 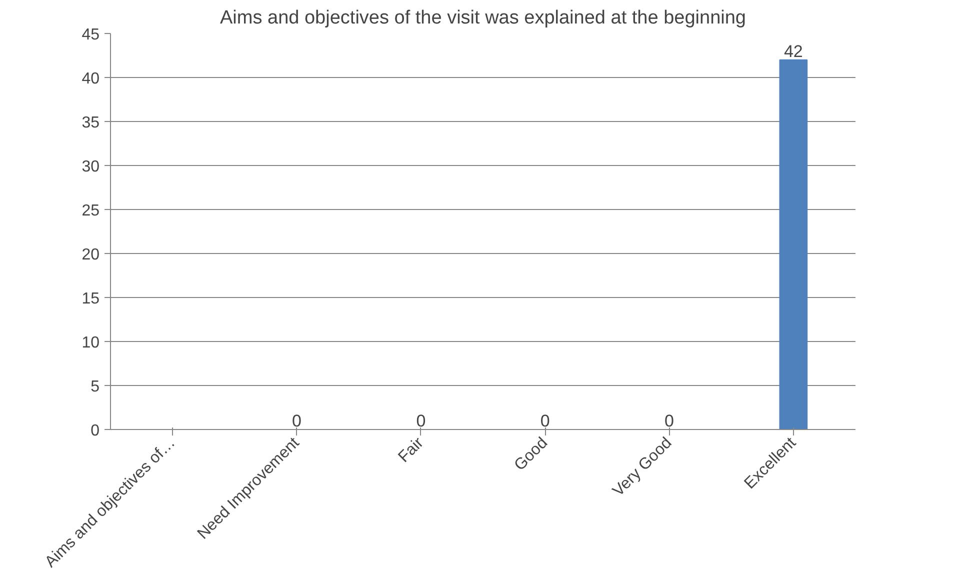 What do you see at coordinates (91, 167) in the screenshot?
I see `y-tick-label: 30` at bounding box center [91, 167].